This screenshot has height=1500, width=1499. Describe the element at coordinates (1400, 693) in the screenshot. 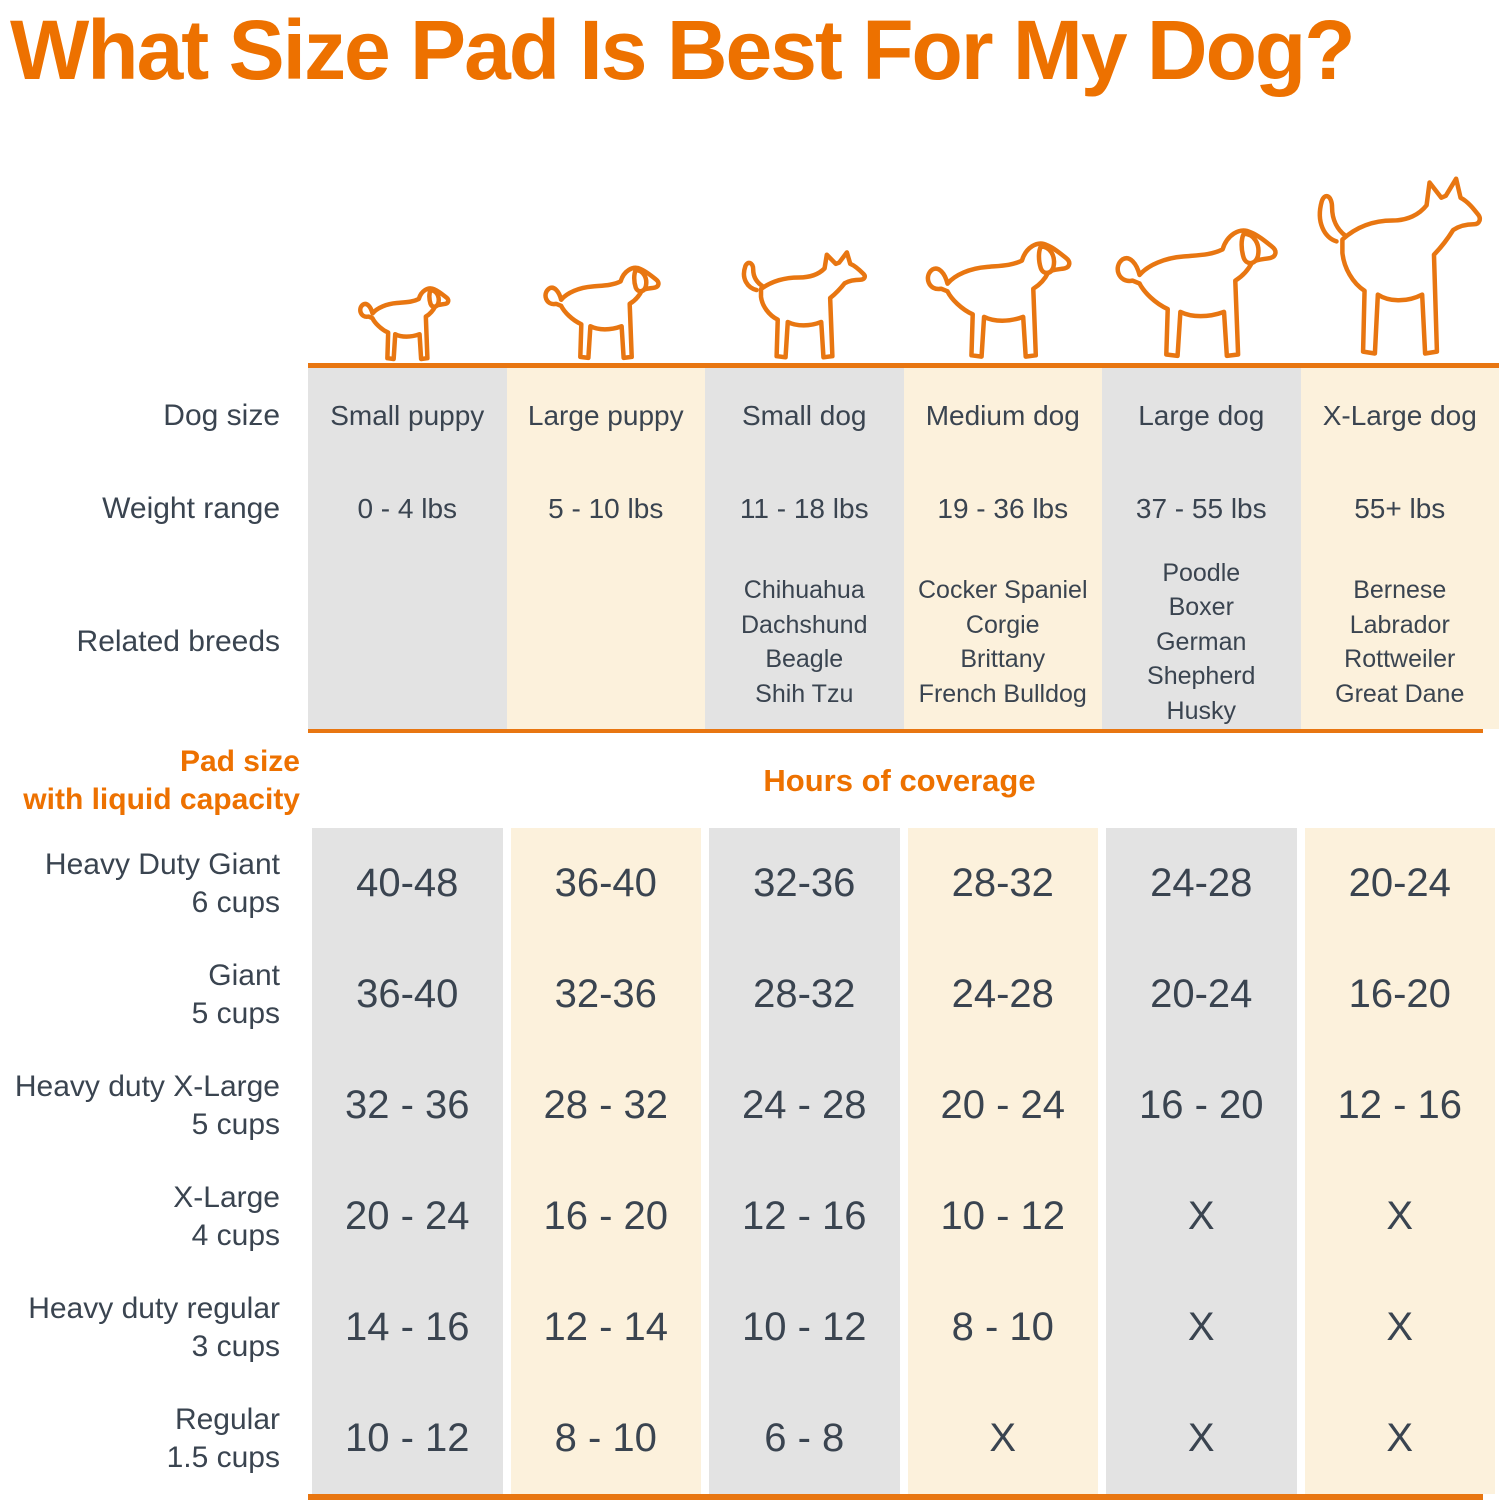

I see `breed-item: Great Dane` at that location.